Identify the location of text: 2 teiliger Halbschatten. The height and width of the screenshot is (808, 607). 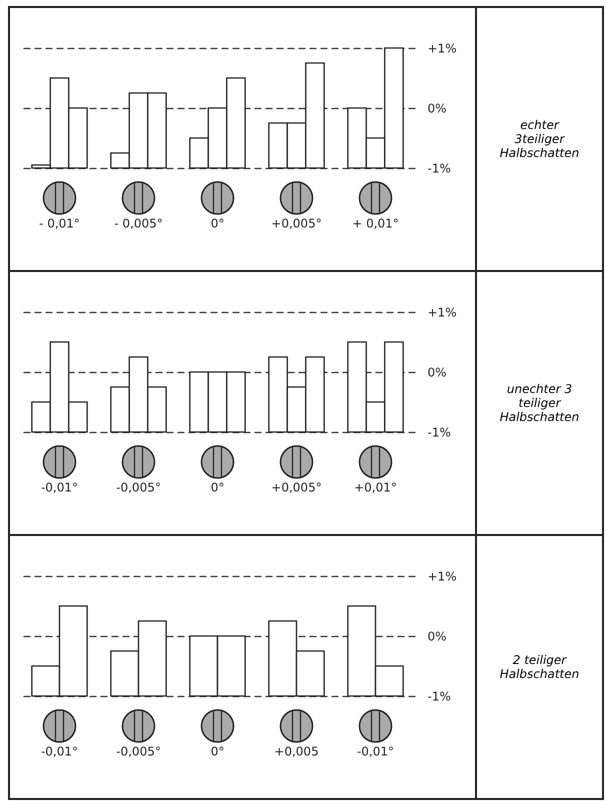
(539, 667).